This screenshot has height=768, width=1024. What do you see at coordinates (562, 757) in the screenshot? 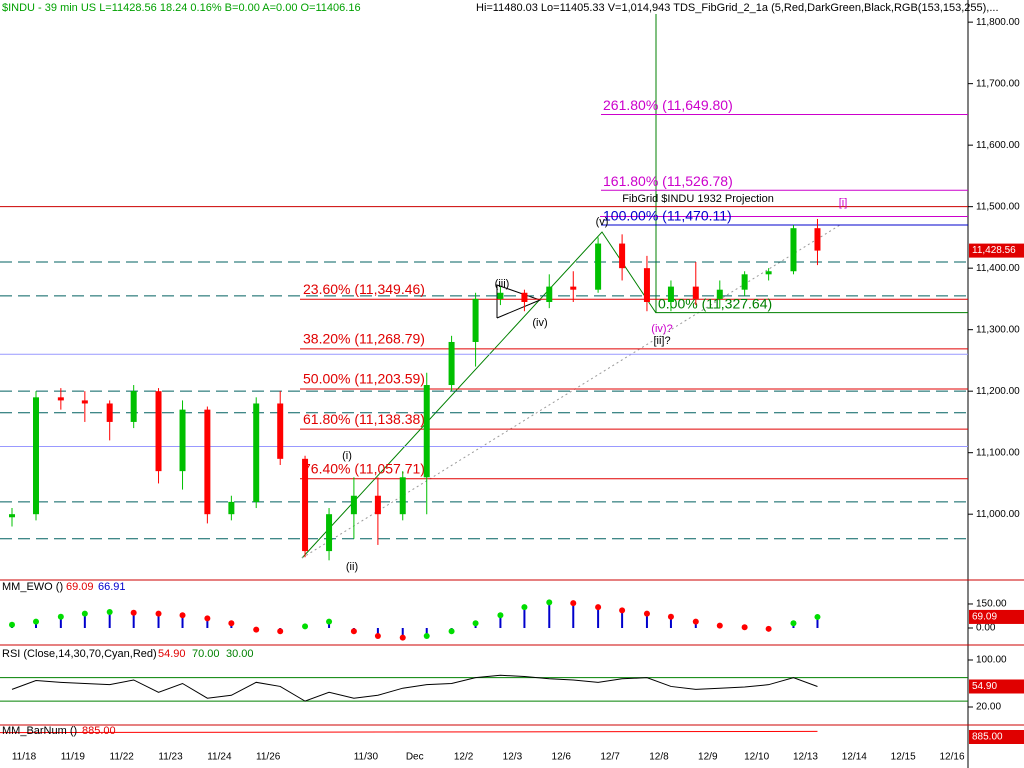
I see `x-tick-label: 12/6` at bounding box center [562, 757].